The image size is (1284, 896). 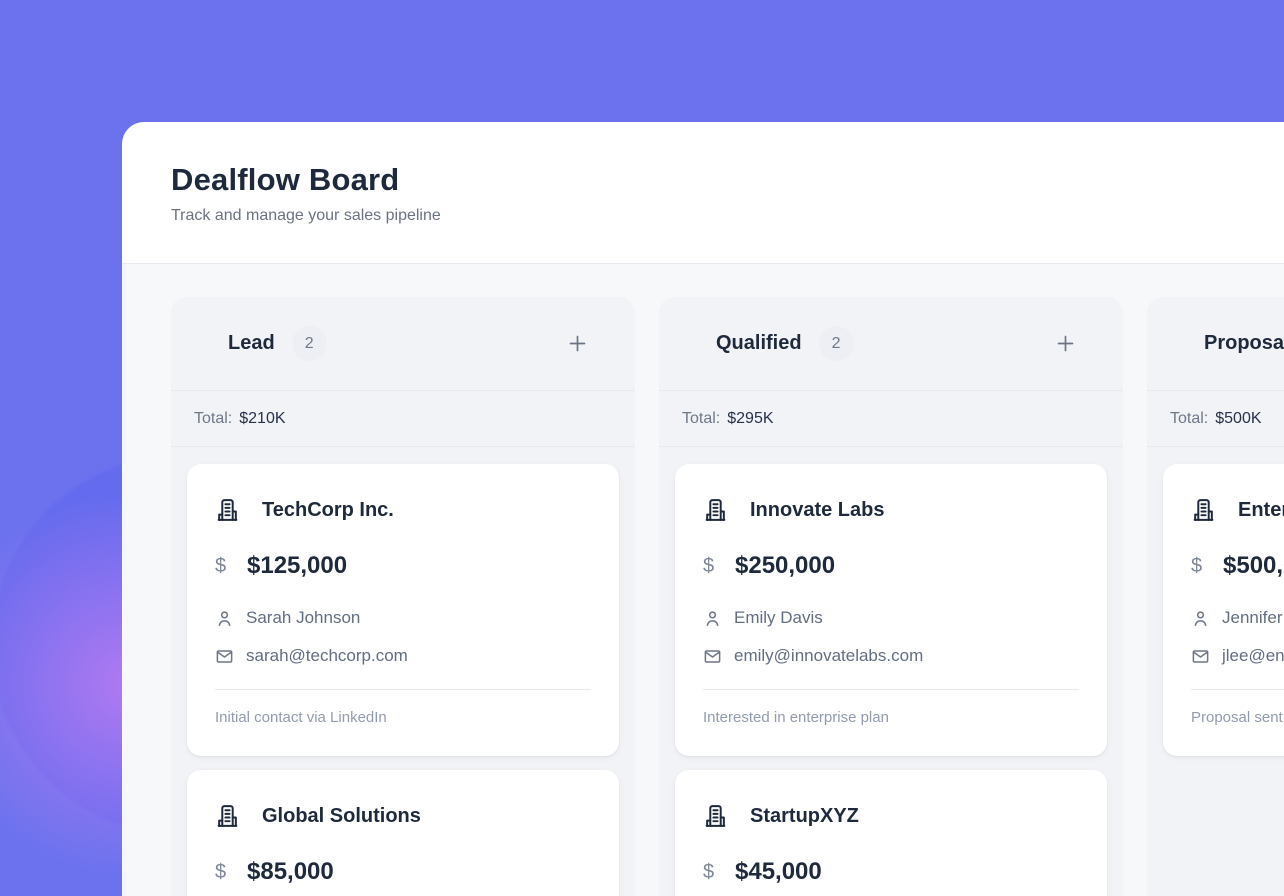 What do you see at coordinates (778, 617) in the screenshot?
I see `contact-name: Emily Davis` at bounding box center [778, 617].